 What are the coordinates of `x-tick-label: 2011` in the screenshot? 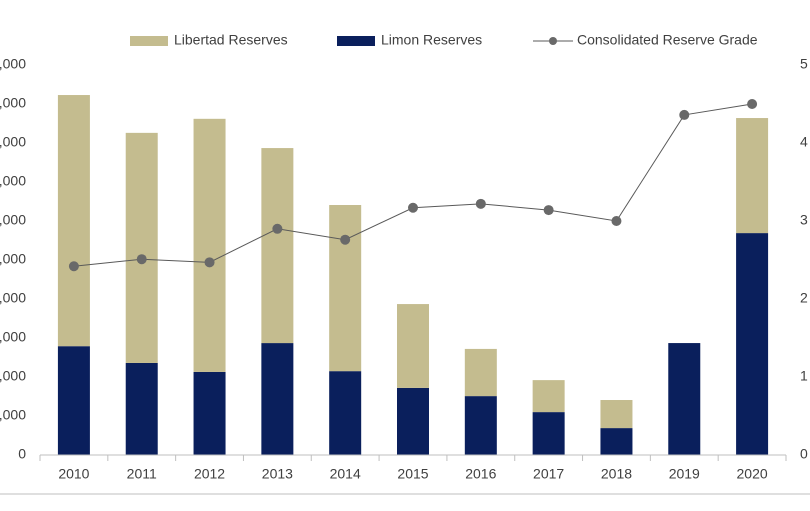 It's located at (142, 474).